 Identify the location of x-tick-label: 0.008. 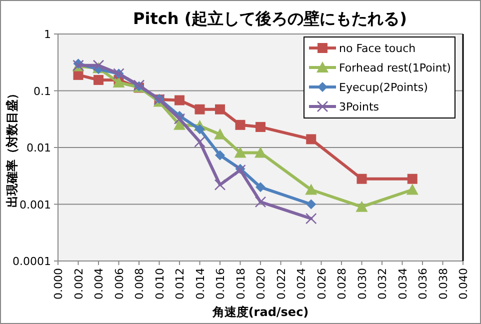
(139, 284).